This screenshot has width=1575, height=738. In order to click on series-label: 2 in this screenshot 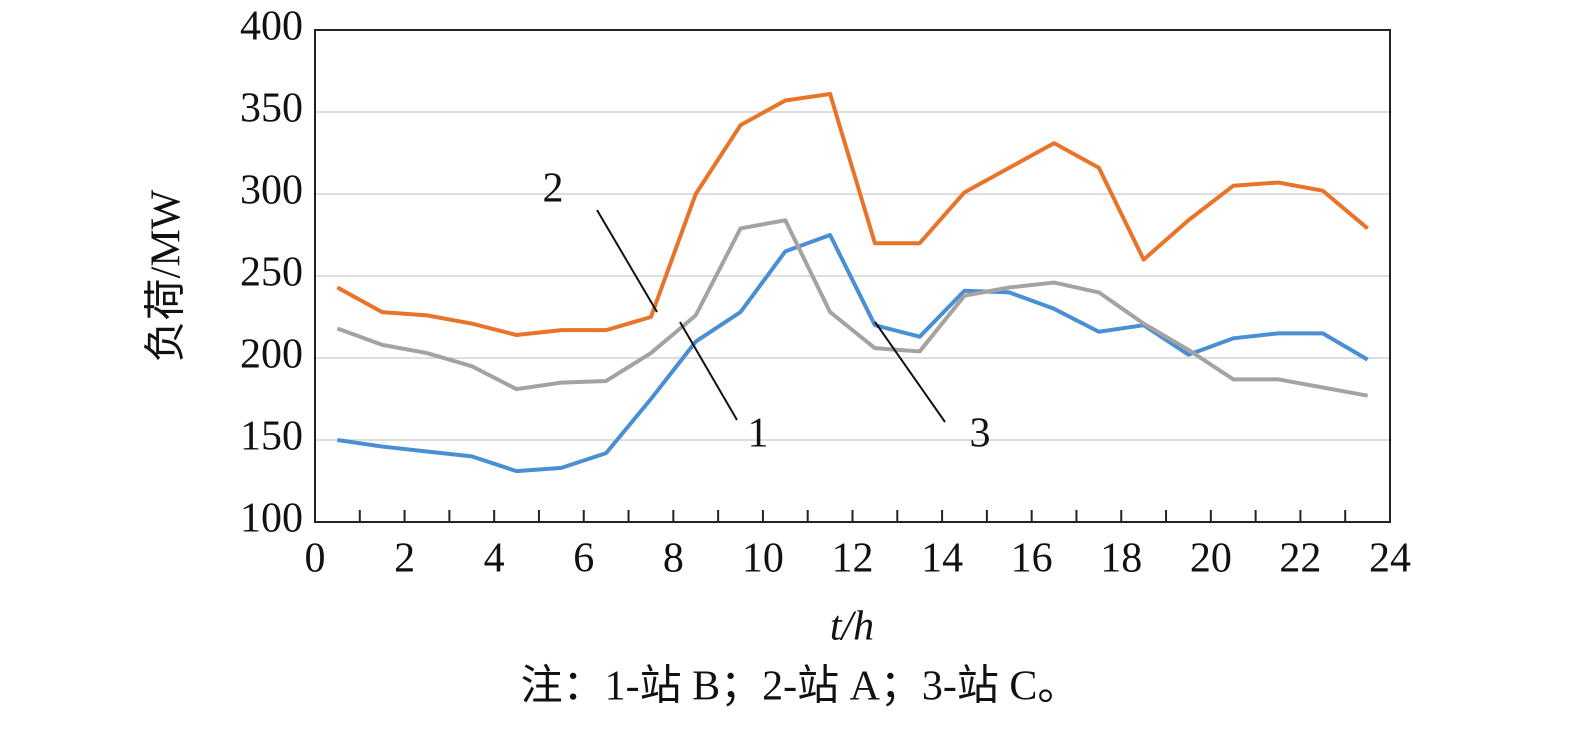, I will do `click(553, 189)`.